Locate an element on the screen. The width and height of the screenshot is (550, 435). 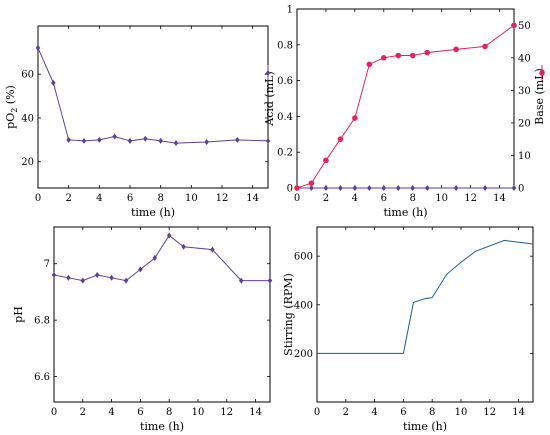
y-tick-label: 0 is located at coordinates (290, 189).